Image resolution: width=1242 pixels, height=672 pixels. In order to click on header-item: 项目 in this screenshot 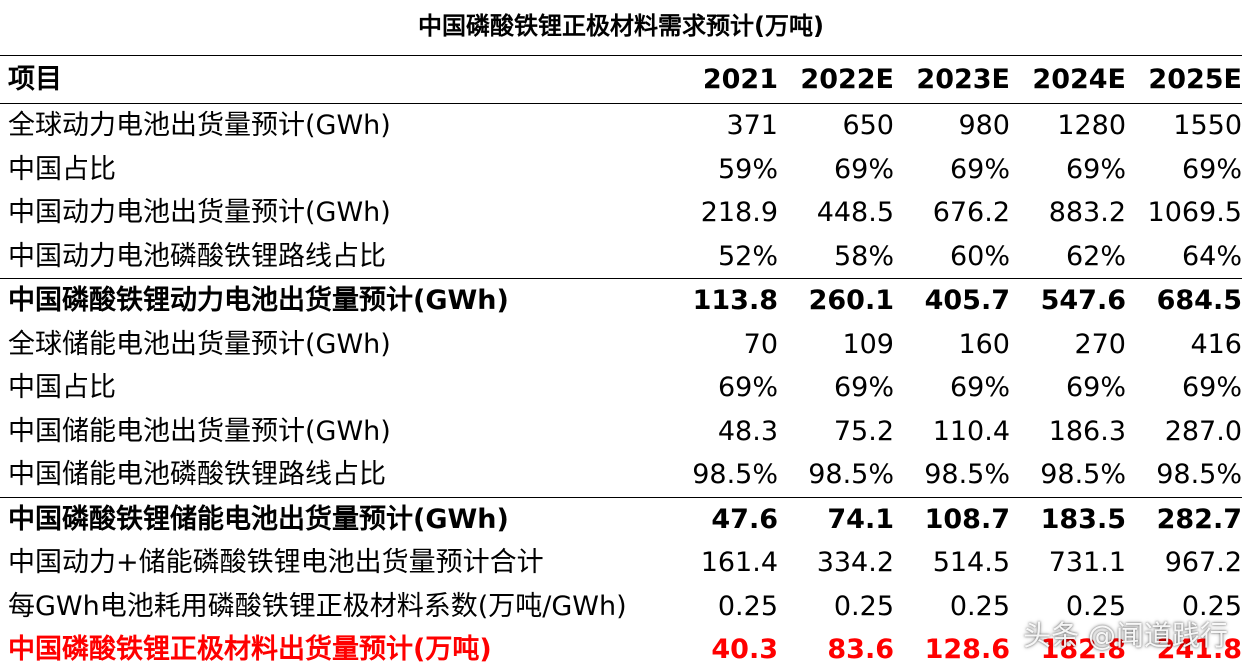, I will do `click(340, 79)`.